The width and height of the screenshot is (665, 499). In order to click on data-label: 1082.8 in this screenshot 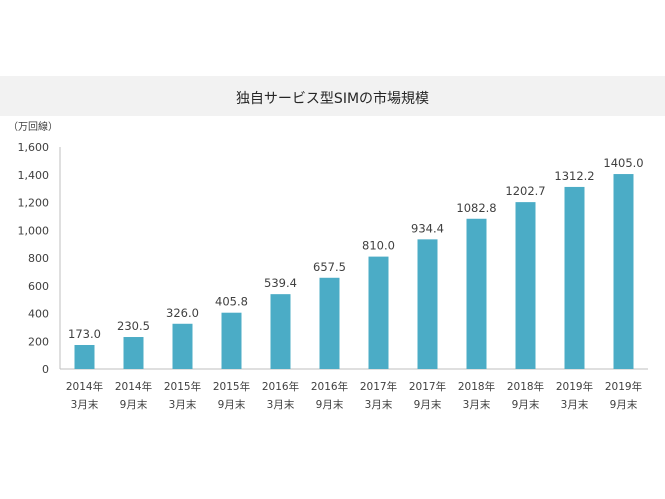, I will do `click(476, 208)`.